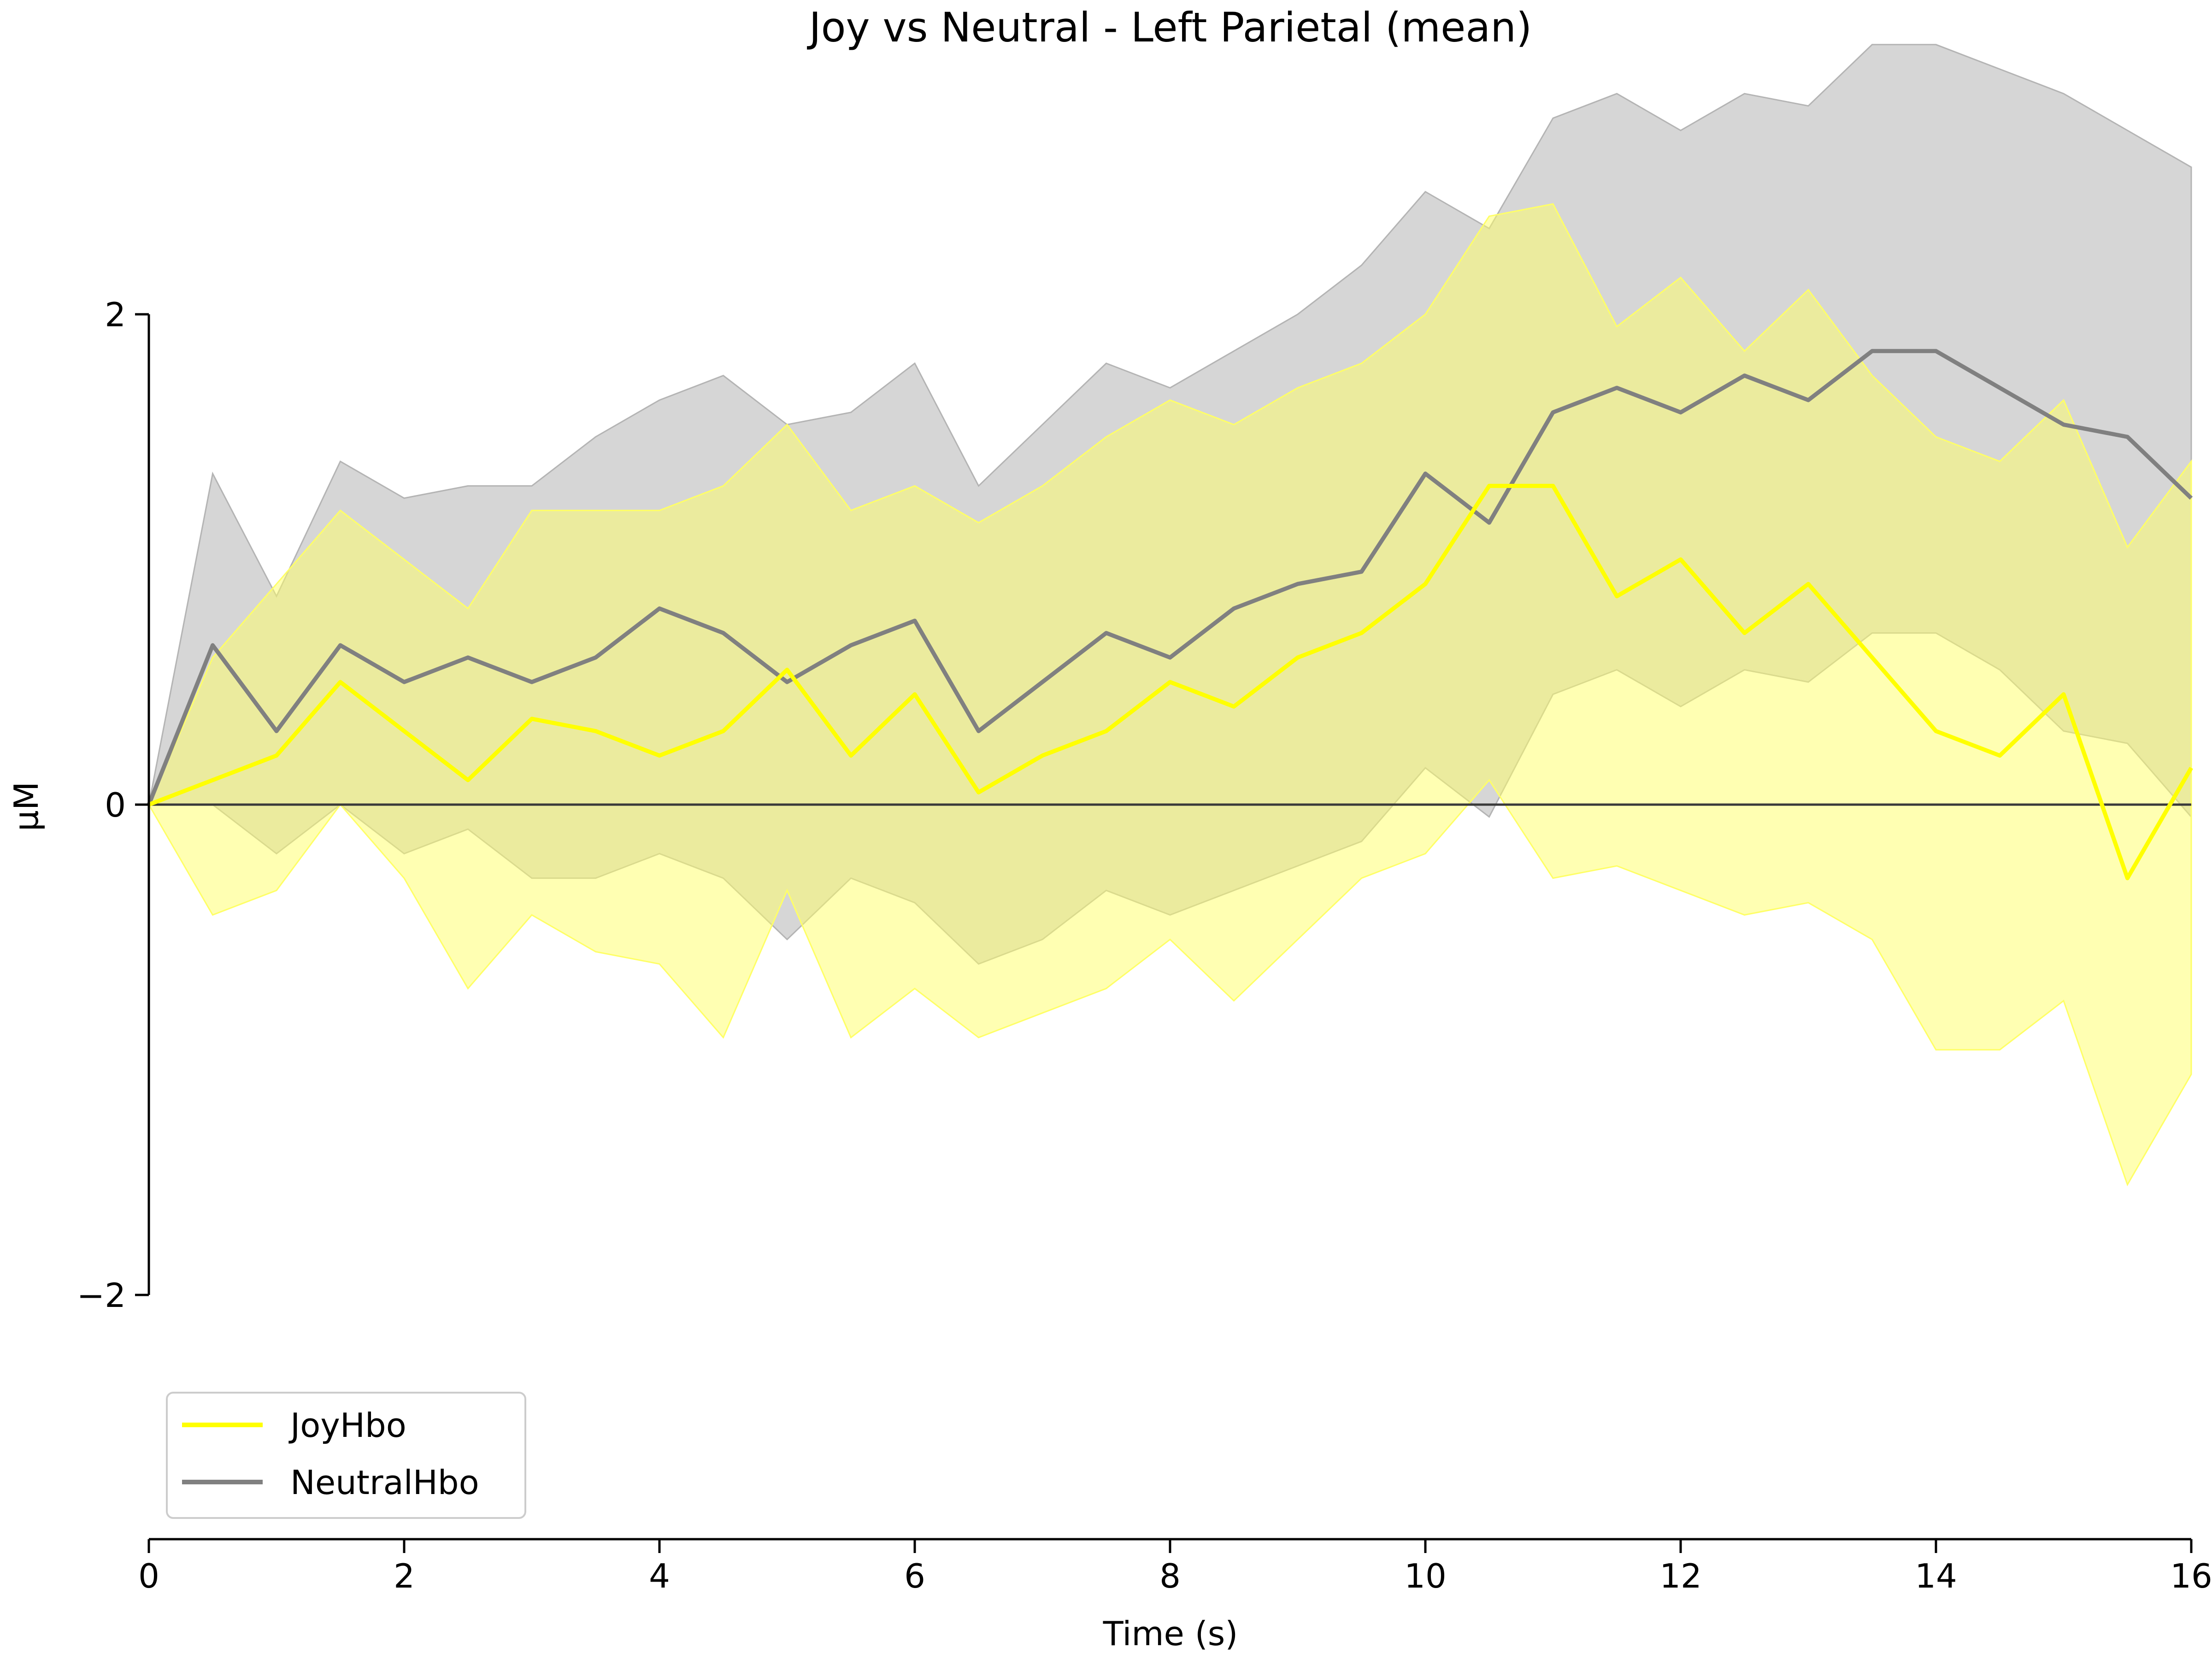 This screenshot has height=1659, width=2212. What do you see at coordinates (1169, 27) in the screenshot?
I see `chart-title: Joy vs Neutral - Left Parietal (mean)` at bounding box center [1169, 27].